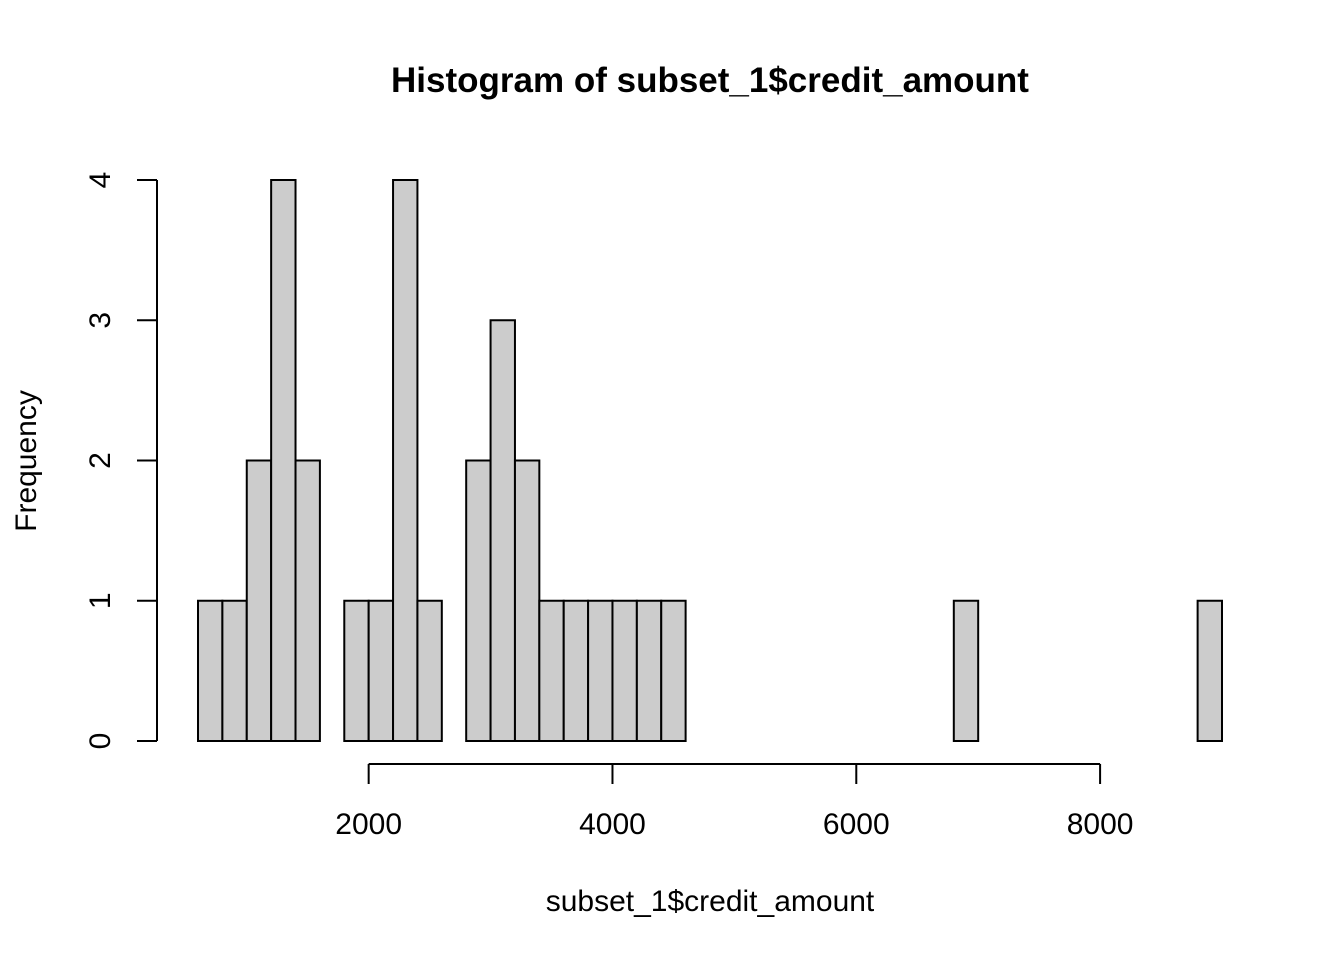 The width and height of the screenshot is (1344, 960). I want to click on x-axis-title: subset_1$credit_amount, so click(710, 901).